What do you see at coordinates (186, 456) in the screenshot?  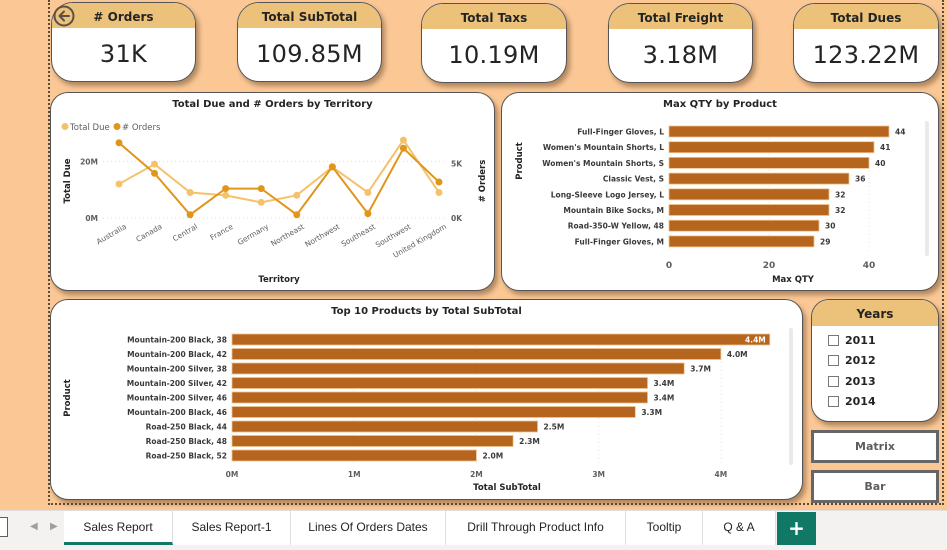 I see `category-label: Road-250 Black, 52` at bounding box center [186, 456].